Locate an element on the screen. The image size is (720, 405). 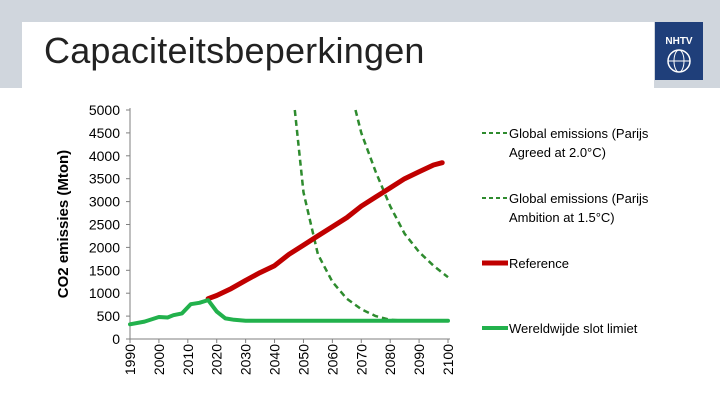
title-card is located at coordinates (338, 55).